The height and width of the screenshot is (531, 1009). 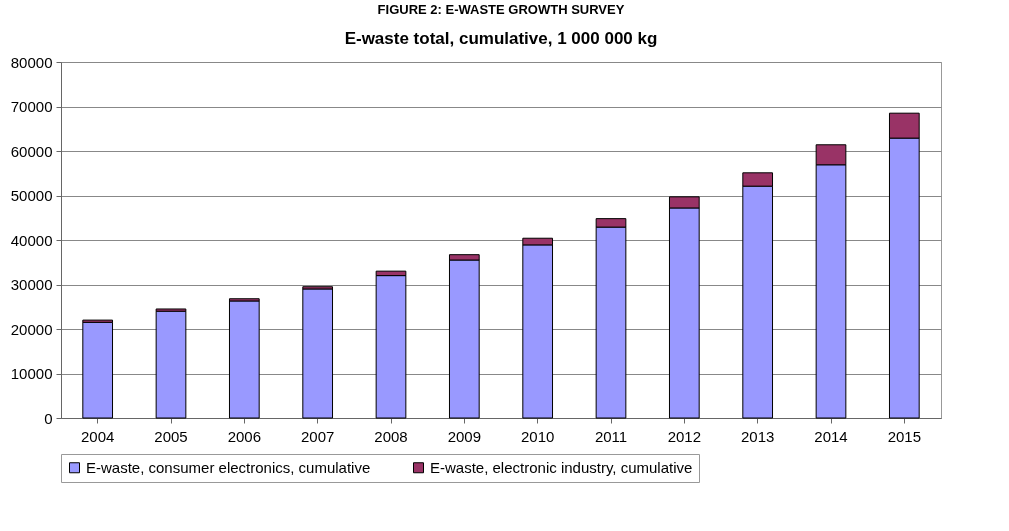 What do you see at coordinates (48, 418) in the screenshot?
I see `y-tick-label: 0` at bounding box center [48, 418].